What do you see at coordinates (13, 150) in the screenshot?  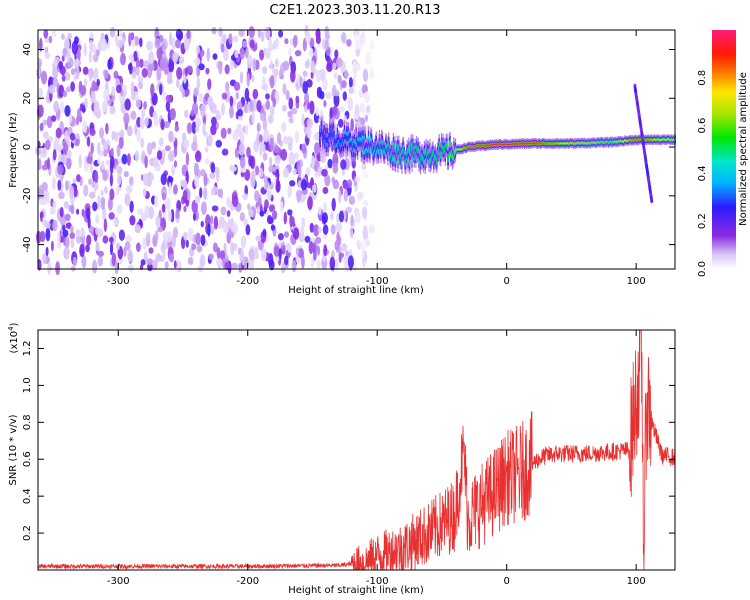 I see `spectrogram-y-label: Frequency (Hz)` at bounding box center [13, 150].